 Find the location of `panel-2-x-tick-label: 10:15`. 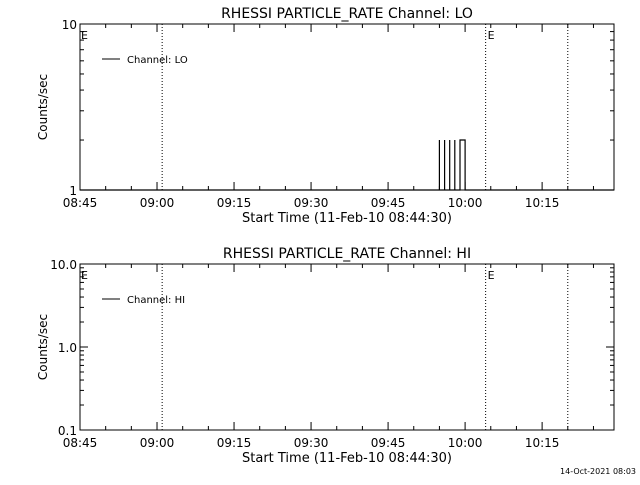

panel-2-x-tick-label: 10:15 is located at coordinates (542, 443).